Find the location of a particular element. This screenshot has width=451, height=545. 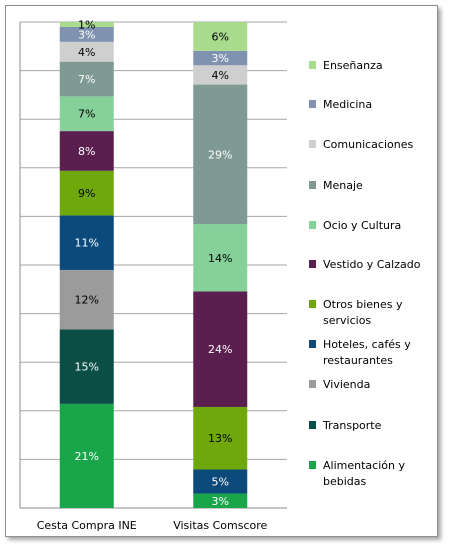

data-label: 13% is located at coordinates (220, 438).